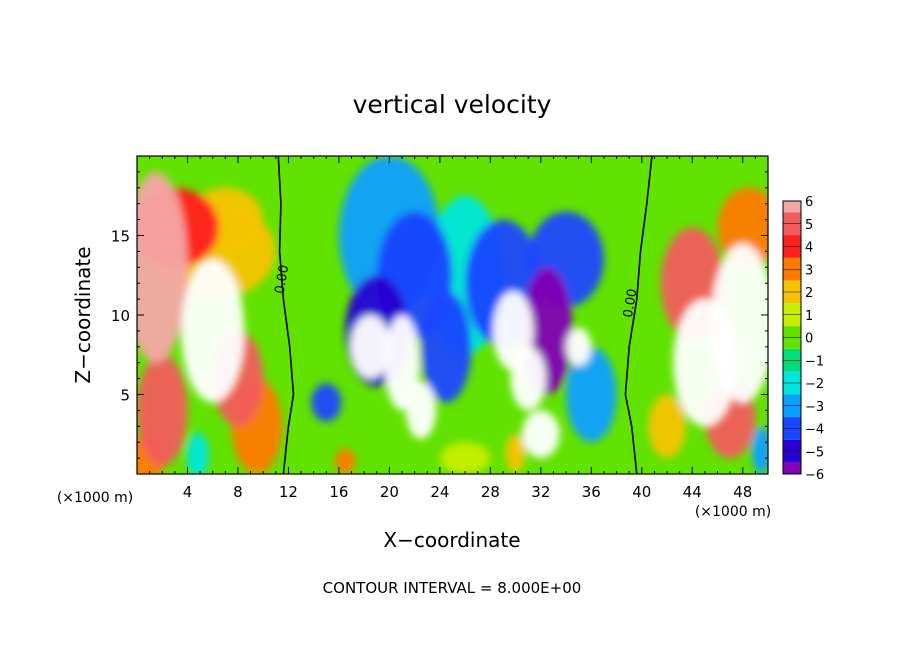 This screenshot has height=654, width=904. What do you see at coordinates (238, 492) in the screenshot?
I see `x-tick-label: 8` at bounding box center [238, 492].